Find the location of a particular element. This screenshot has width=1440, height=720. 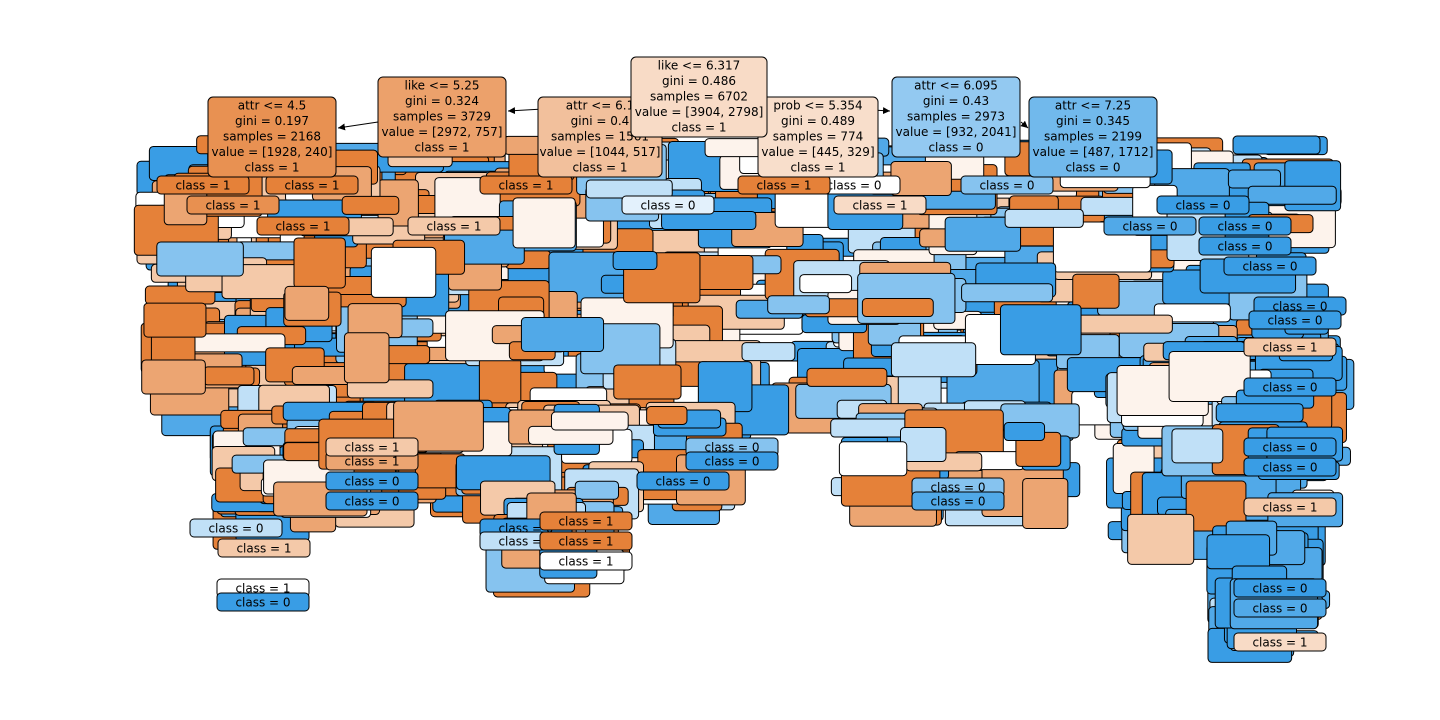

node-line: attr <= 6.1 is located at coordinates (600, 106).